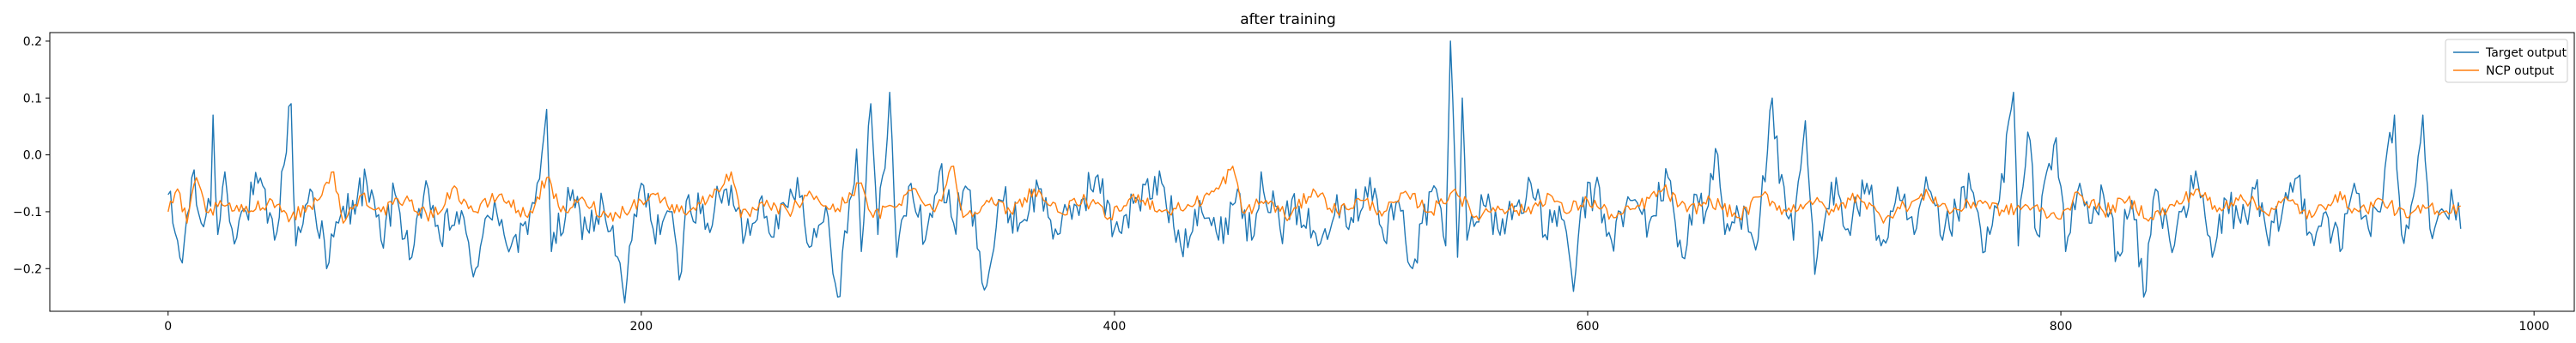  Describe the element at coordinates (1287, 19) in the screenshot. I see `chart-title: after training` at that location.